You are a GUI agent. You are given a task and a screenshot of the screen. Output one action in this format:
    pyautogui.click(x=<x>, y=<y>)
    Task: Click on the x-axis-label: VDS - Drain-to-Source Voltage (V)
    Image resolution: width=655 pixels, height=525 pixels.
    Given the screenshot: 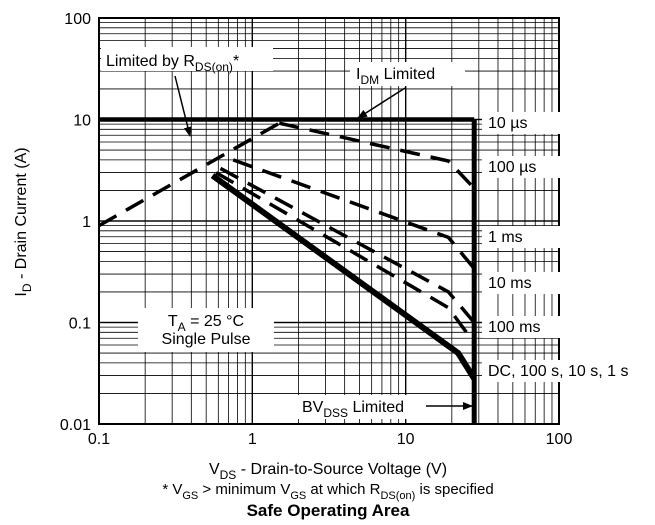 What is the action you would take?
    pyautogui.click(x=328, y=471)
    